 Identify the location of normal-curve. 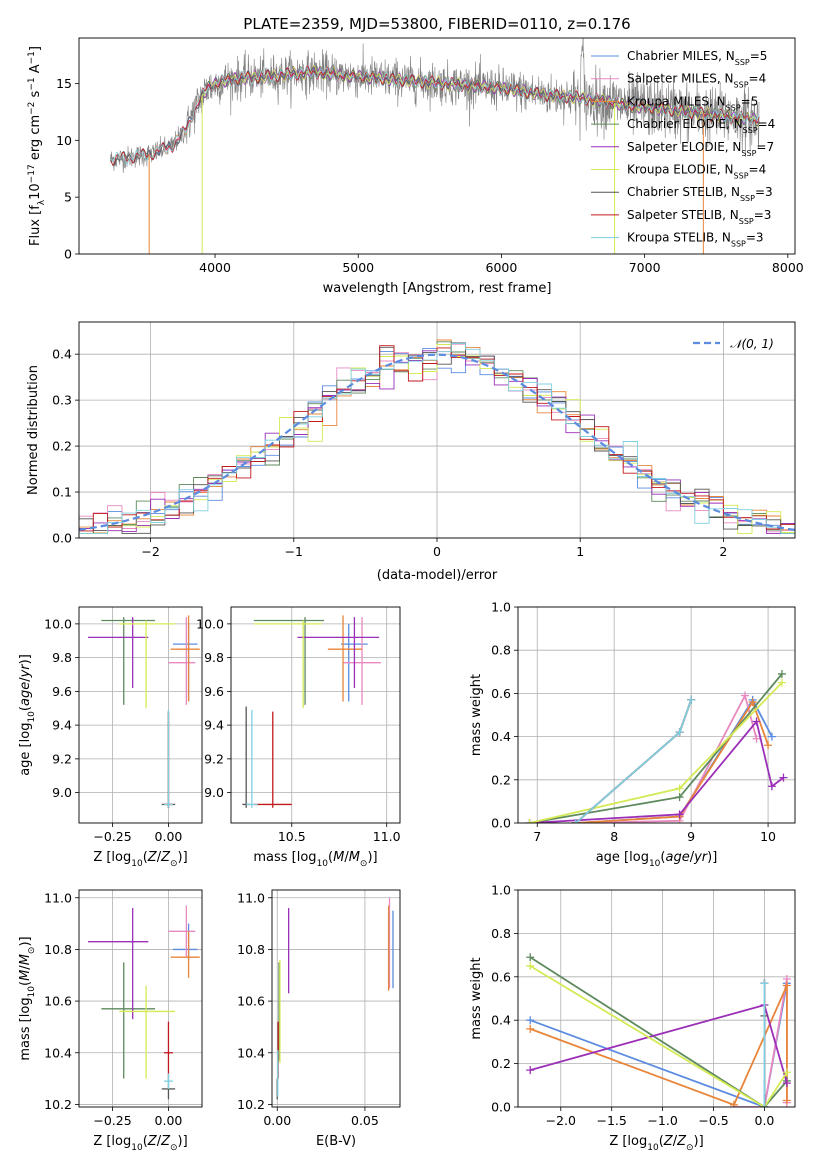
(437, 442).